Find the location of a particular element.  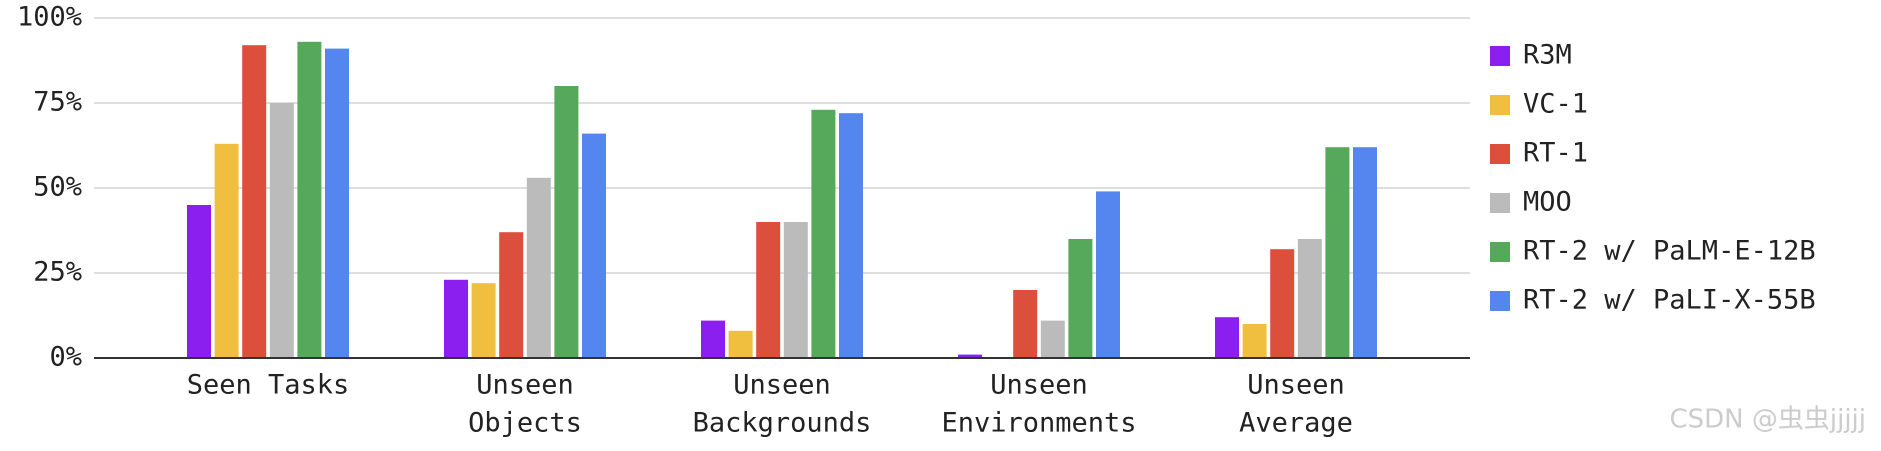

legend-label: MOO is located at coordinates (1547, 202).